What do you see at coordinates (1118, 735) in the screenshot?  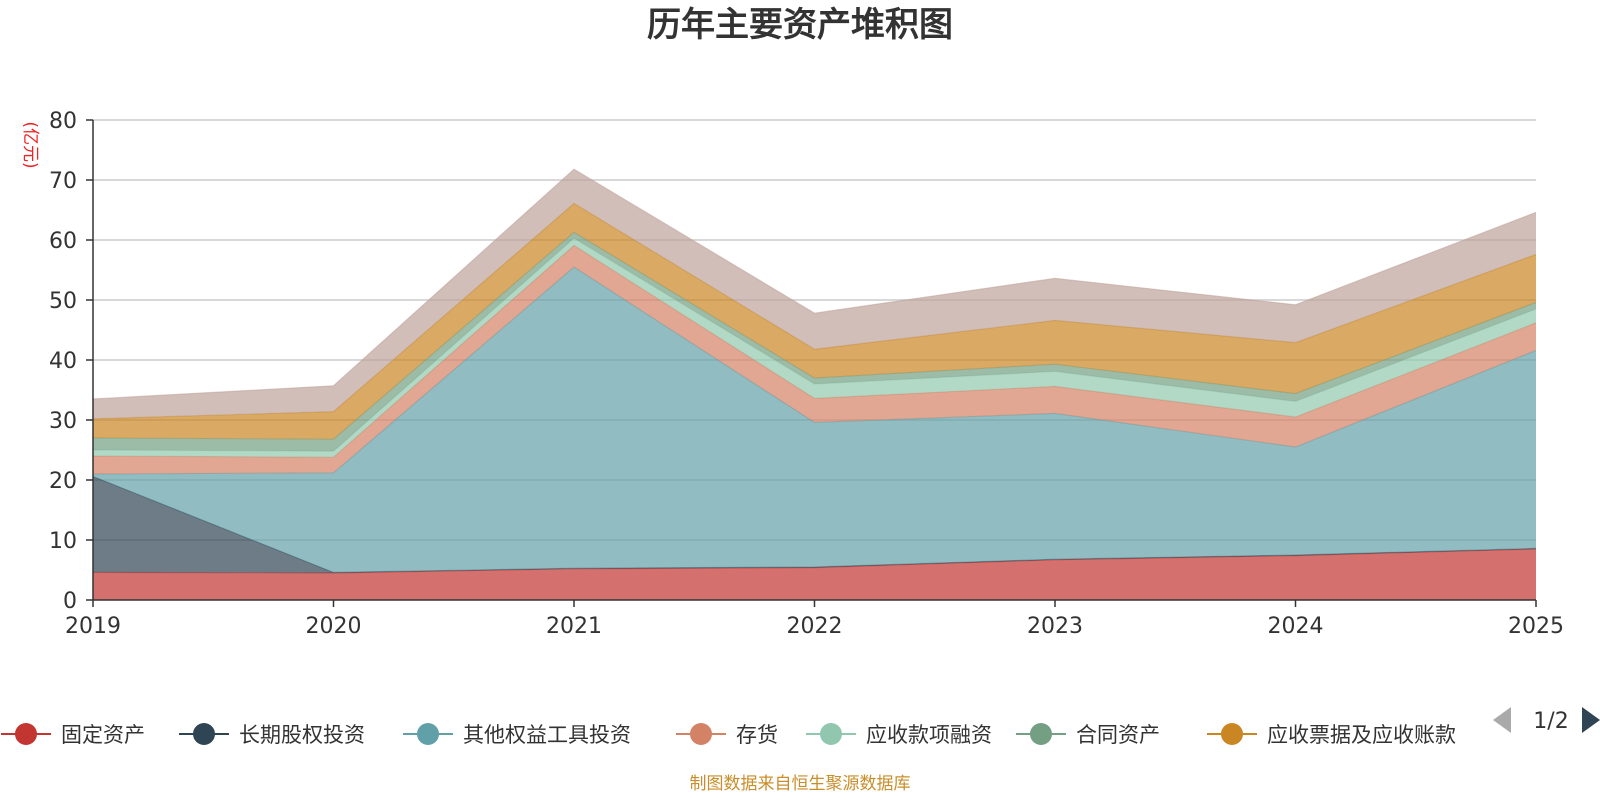 I see `legend-label-5: 合同资产` at bounding box center [1118, 735].